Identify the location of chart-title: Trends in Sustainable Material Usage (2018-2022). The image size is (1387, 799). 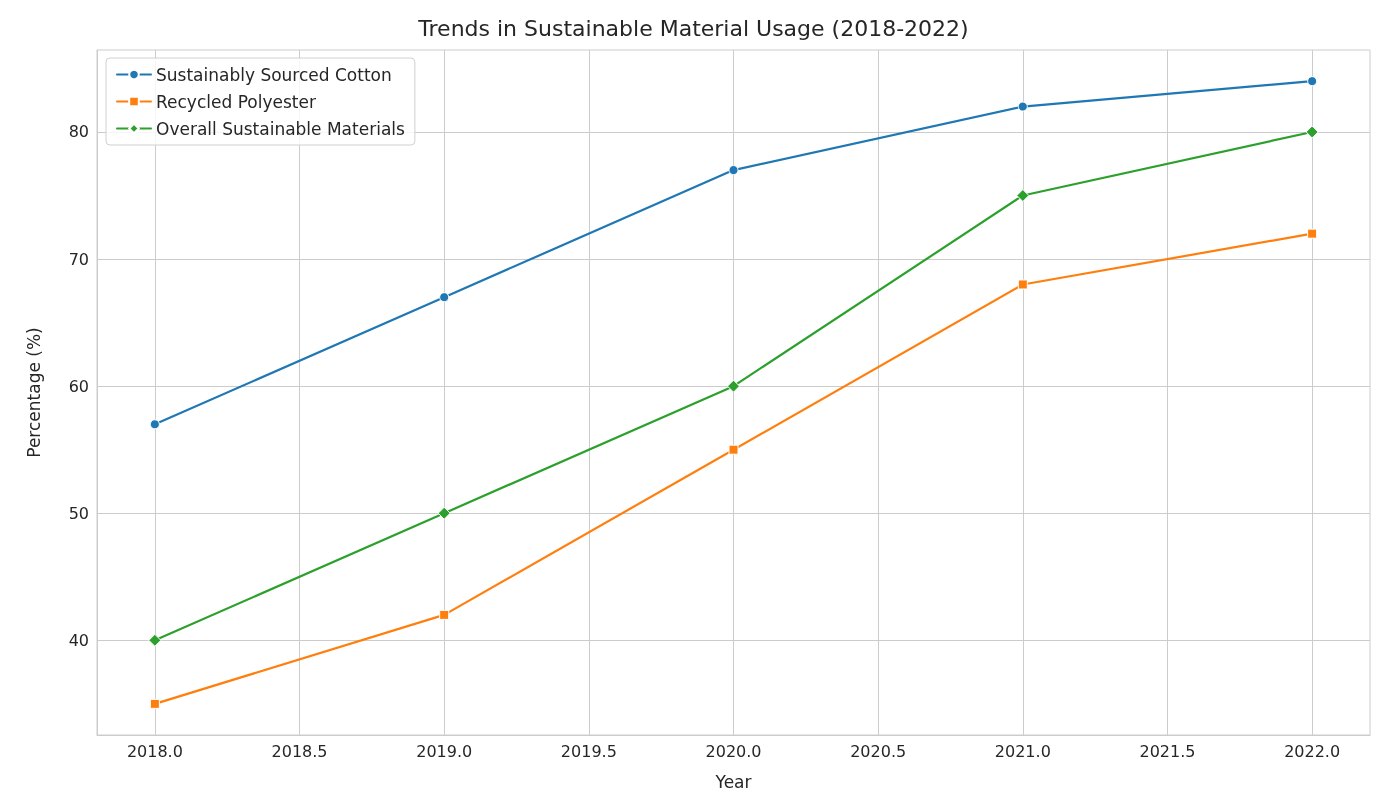
(693, 28).